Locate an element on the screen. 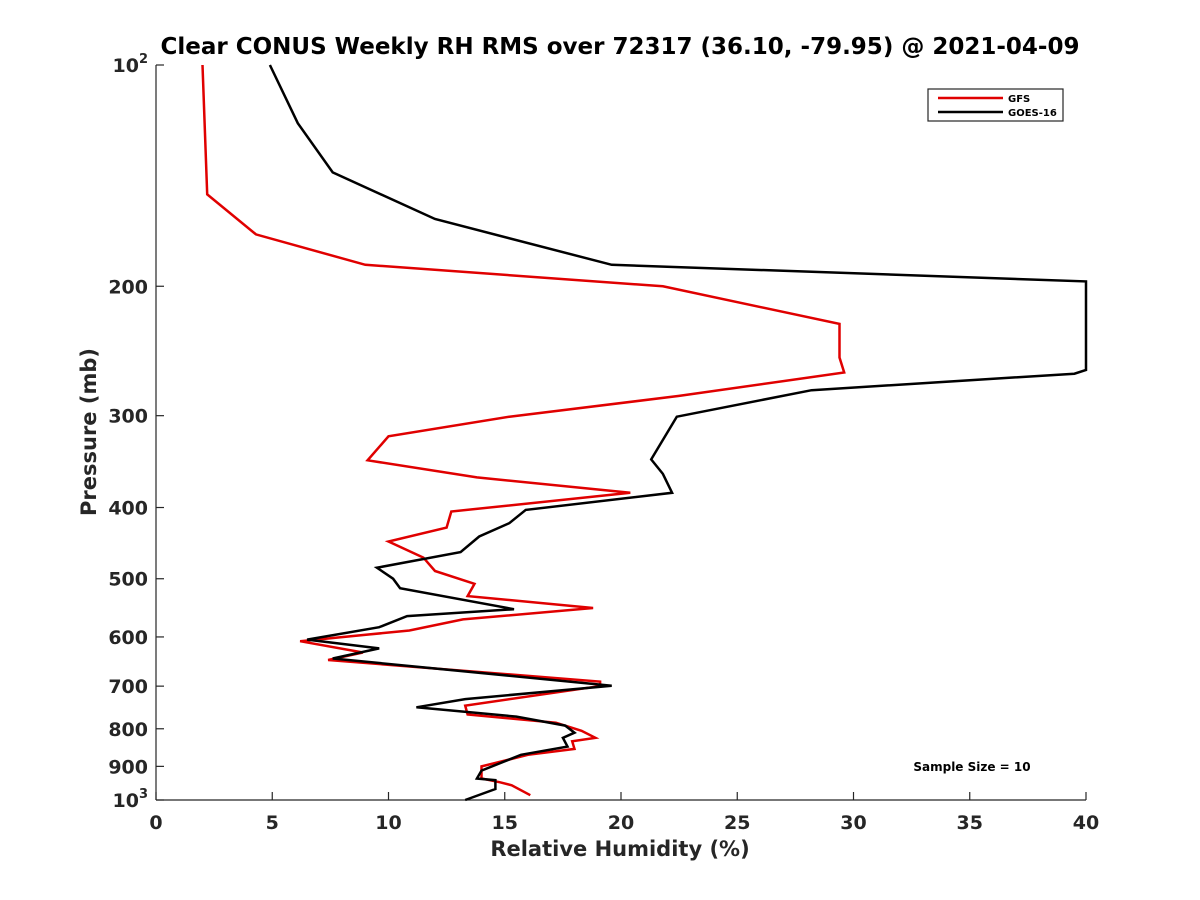  y-tick-label: 500 is located at coordinates (128, 580).